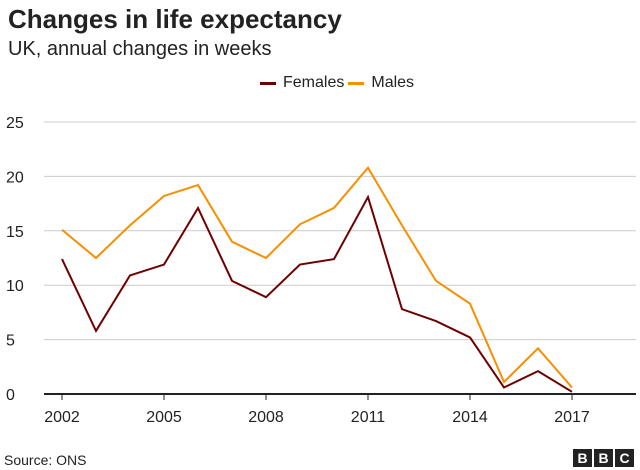 This screenshot has width=640, height=470. I want to click on chart-subtitle: UK, annual changes in weeks, so click(140, 49).